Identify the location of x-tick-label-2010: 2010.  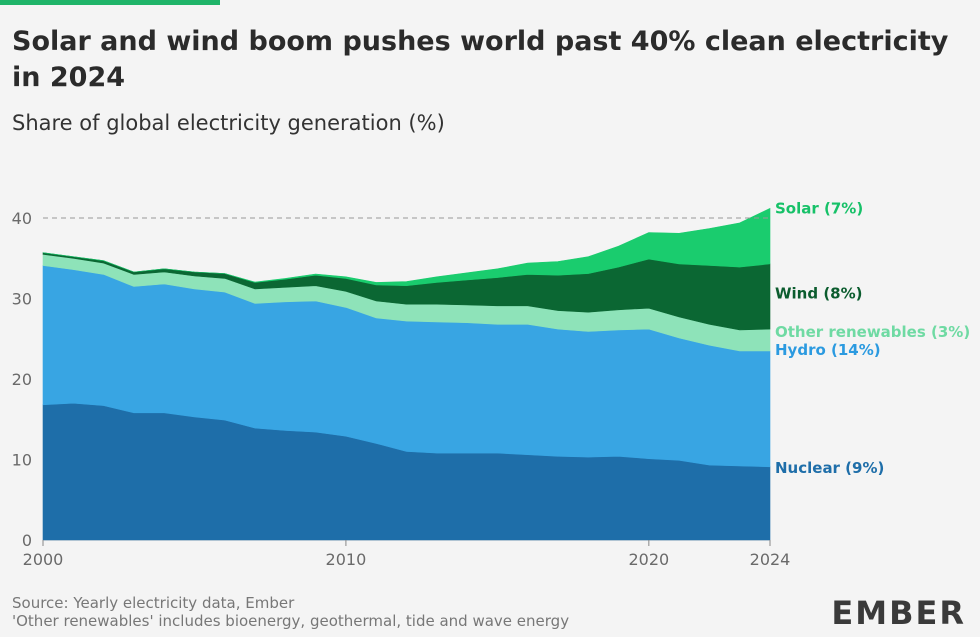
(346, 559).